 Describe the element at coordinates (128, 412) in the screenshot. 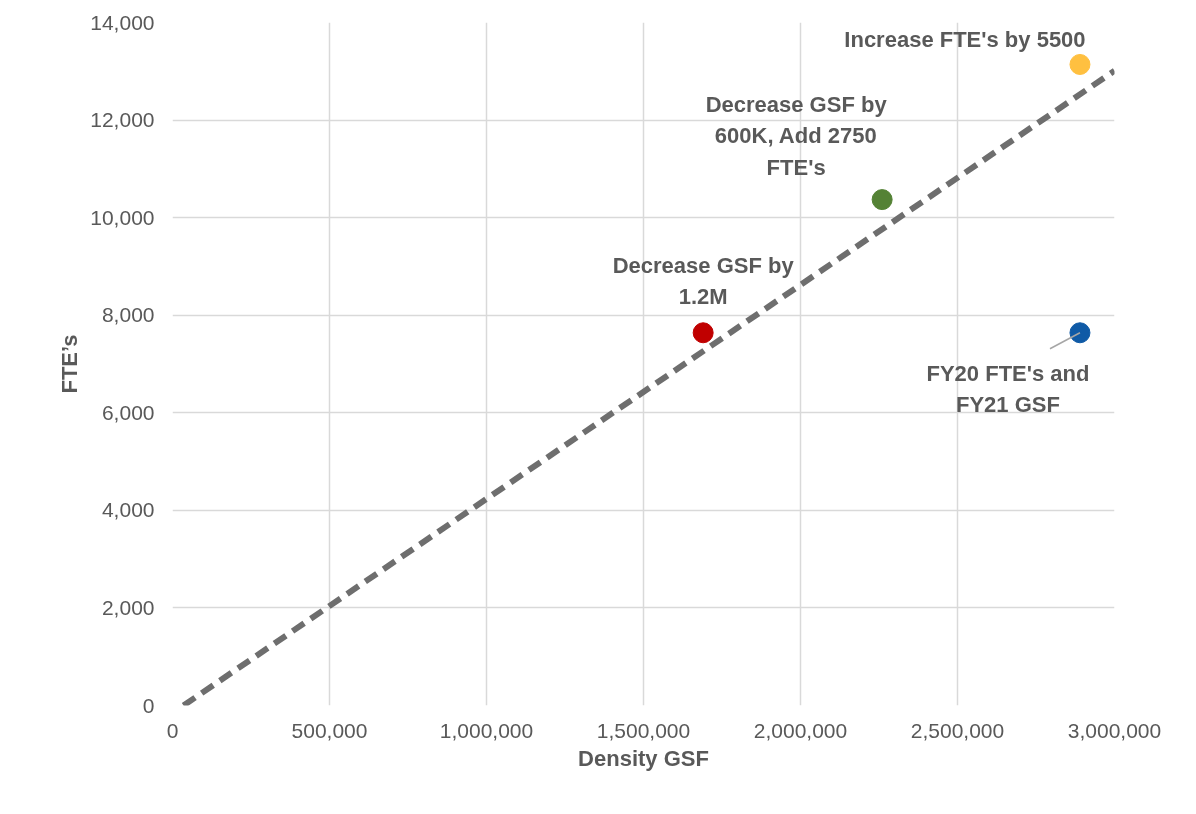

I see `y-tick-label: 6,000` at that location.